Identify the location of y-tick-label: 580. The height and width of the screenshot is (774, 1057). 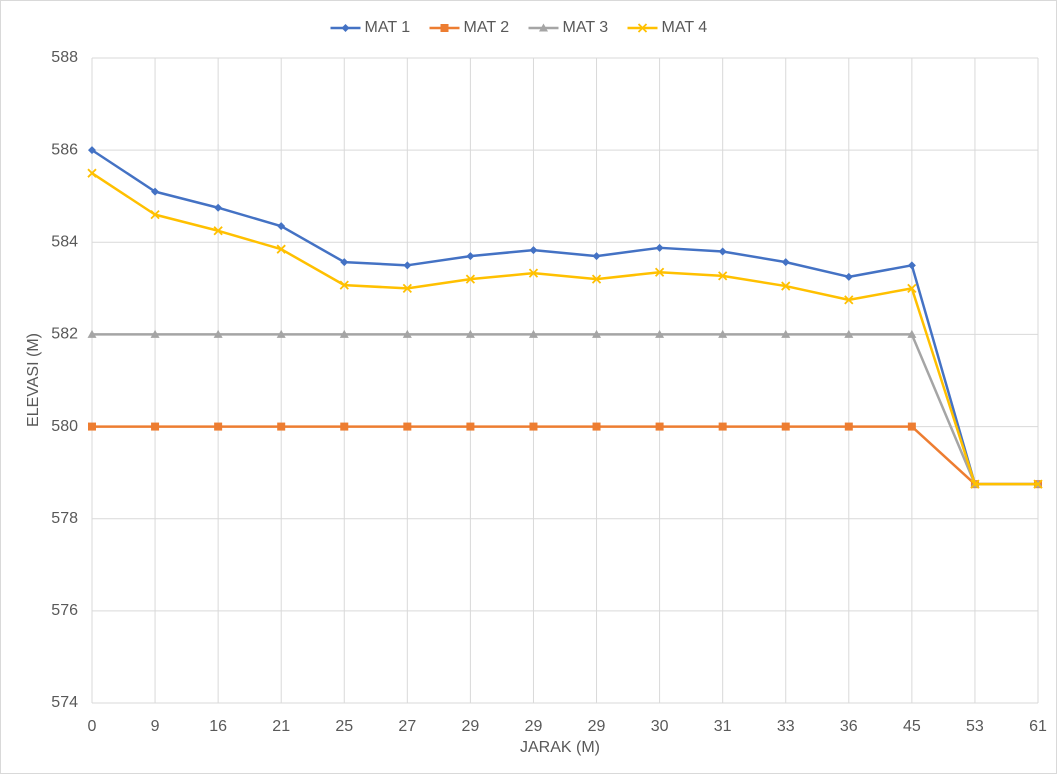
(64, 426).